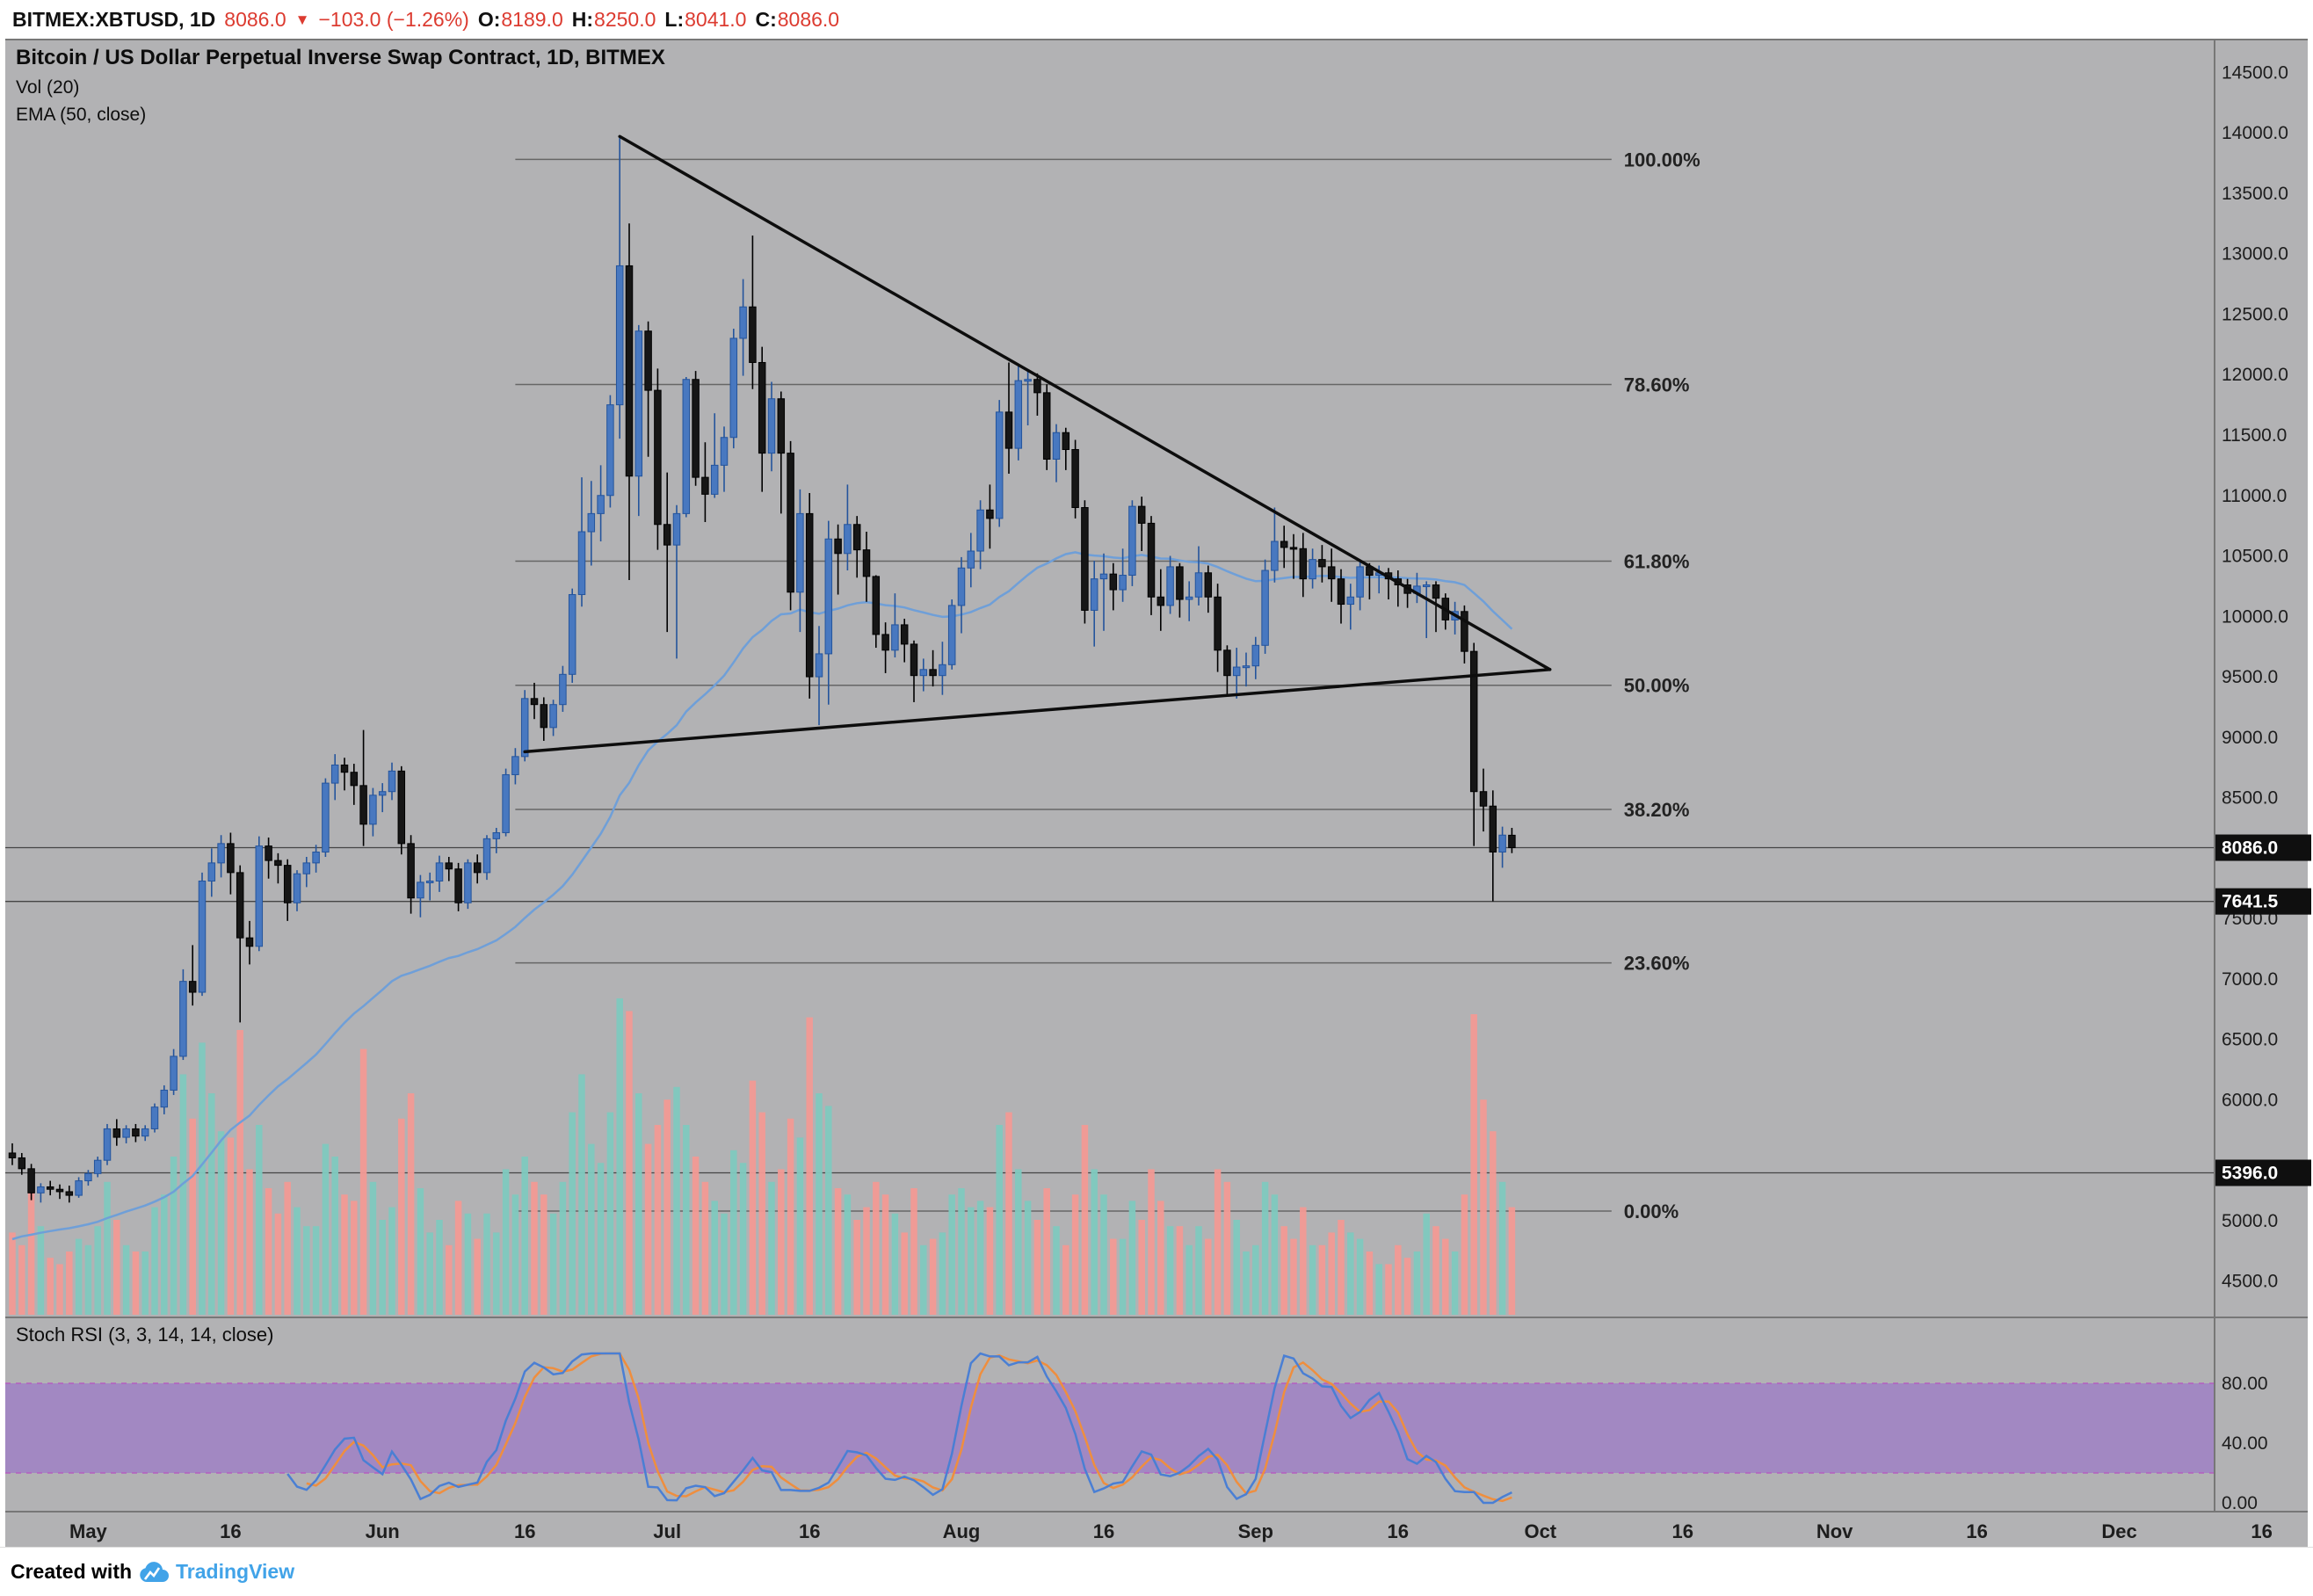  I want to click on svg-text: 61.80%, so click(1657, 561).